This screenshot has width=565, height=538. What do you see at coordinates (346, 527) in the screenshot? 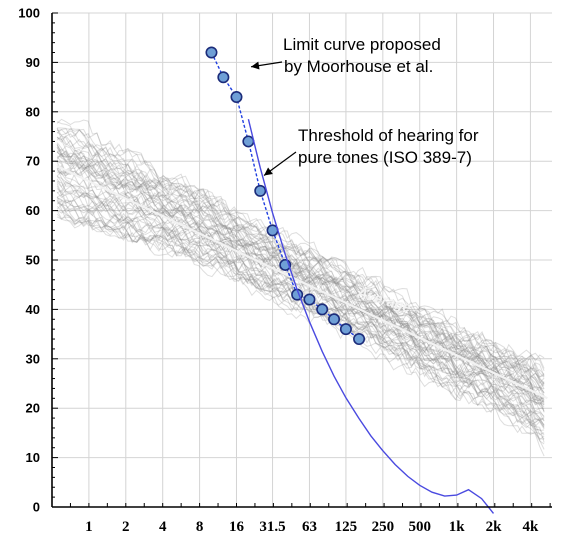
I see `x-tick-label: 125` at bounding box center [346, 527].